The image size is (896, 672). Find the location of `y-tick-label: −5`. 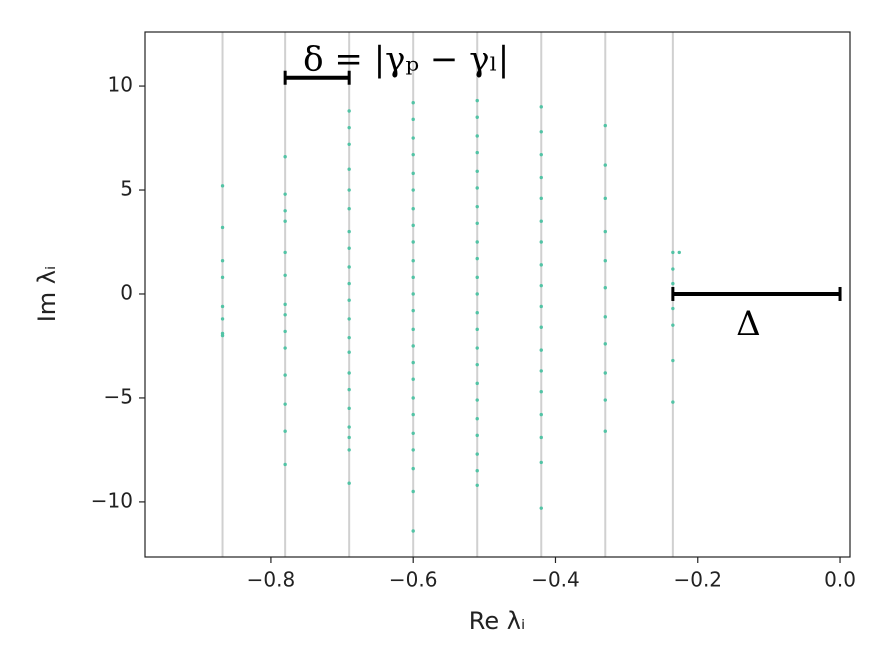

y-tick-label: −5 is located at coordinates (118, 396).